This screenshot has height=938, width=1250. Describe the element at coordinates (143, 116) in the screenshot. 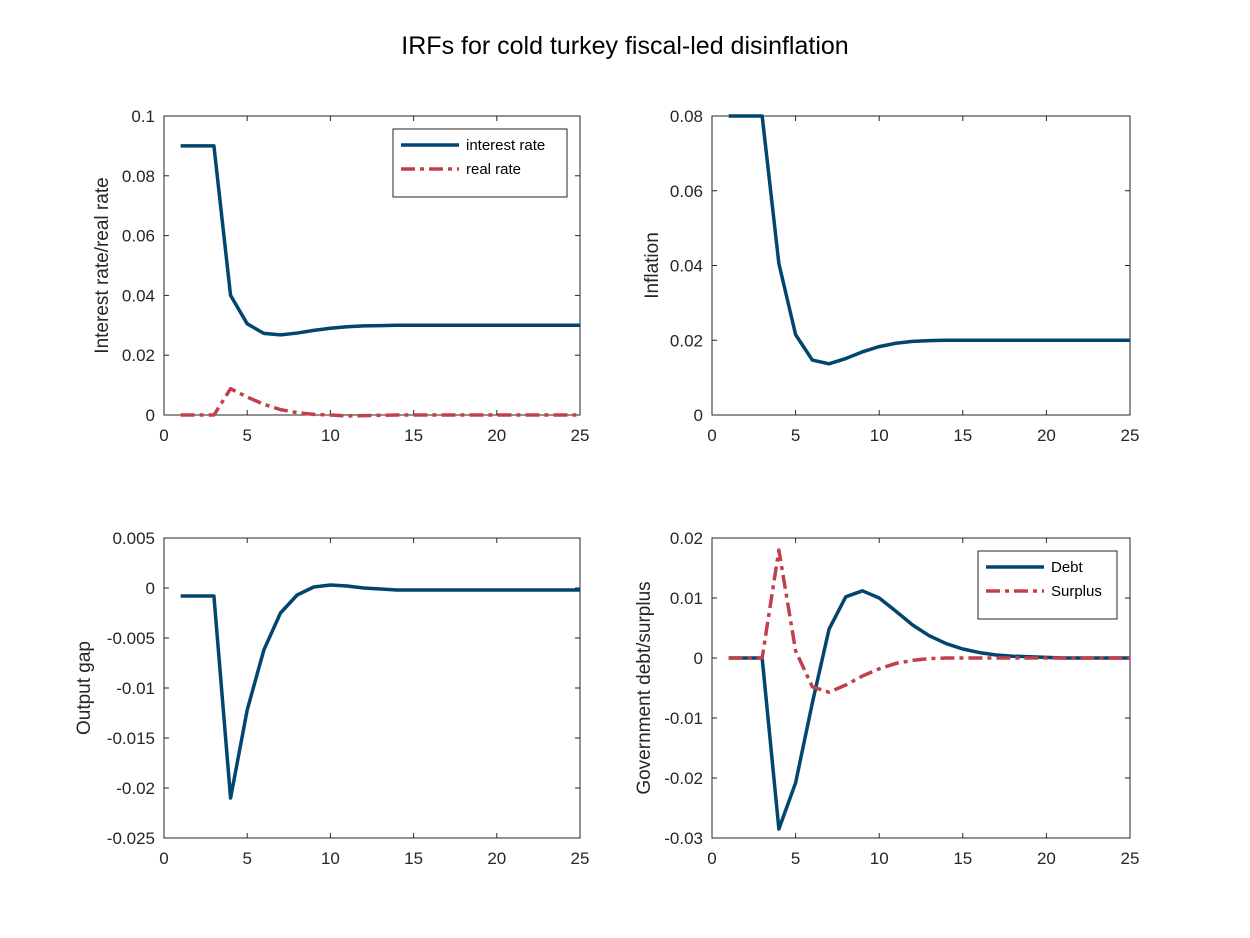

I see `y-tick-label: 0.1` at that location.